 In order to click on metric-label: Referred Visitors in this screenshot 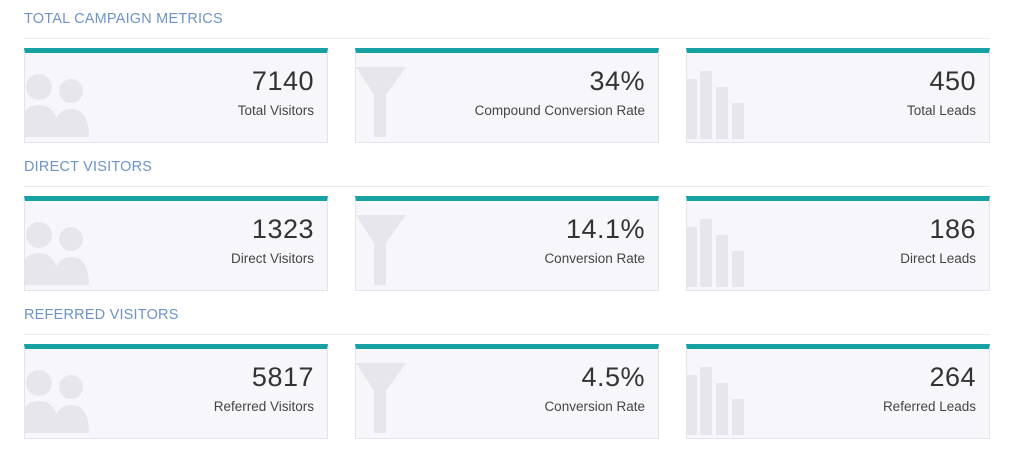, I will do `click(263, 406)`.